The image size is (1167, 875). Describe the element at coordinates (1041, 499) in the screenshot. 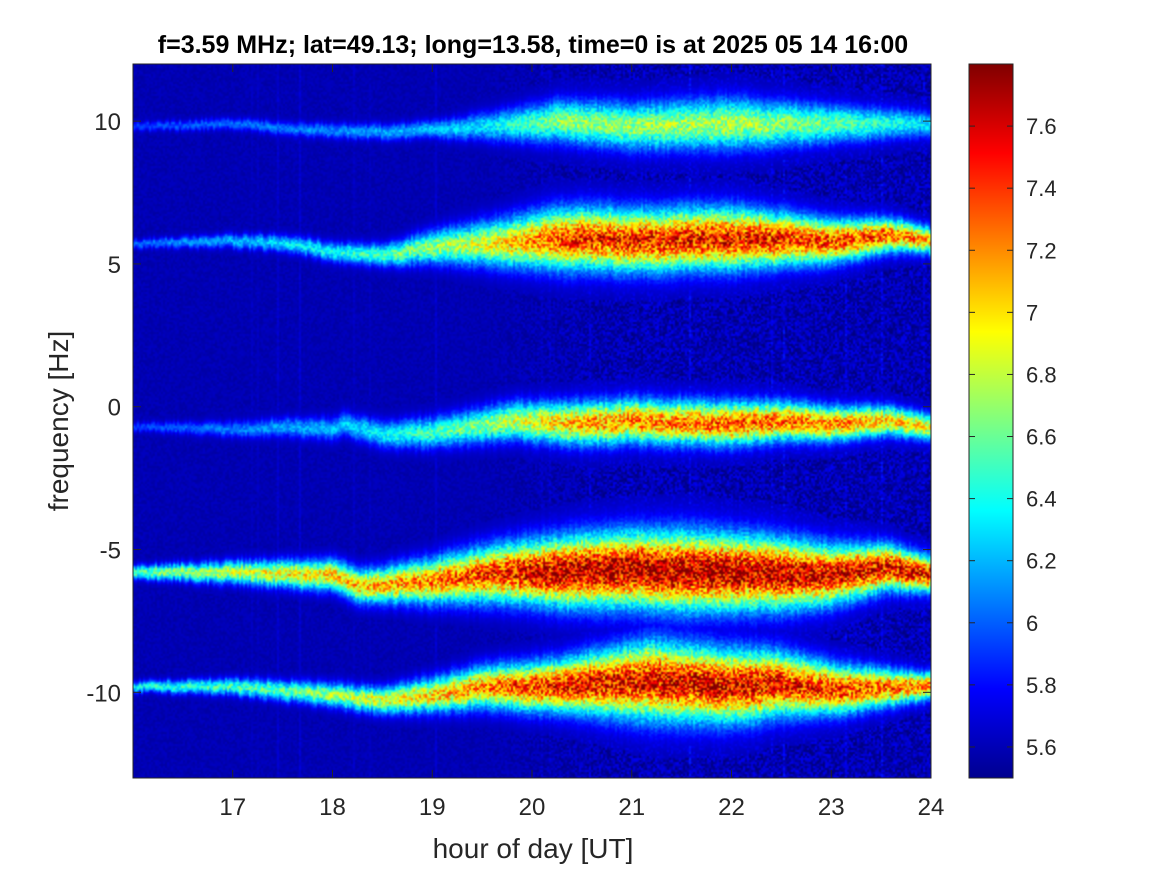

I see `colorbar-tick-label: 6.4` at that location.